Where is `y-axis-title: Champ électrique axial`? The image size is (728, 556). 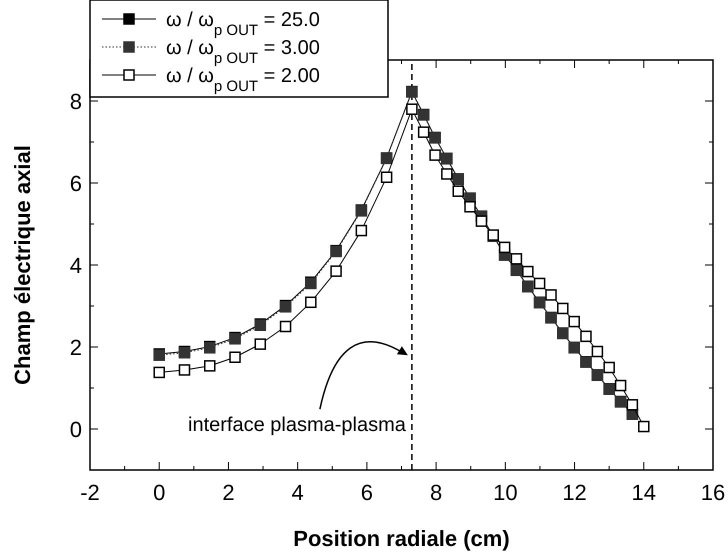
y-axis-title: Champ électrique axial is located at coordinates (22, 265).